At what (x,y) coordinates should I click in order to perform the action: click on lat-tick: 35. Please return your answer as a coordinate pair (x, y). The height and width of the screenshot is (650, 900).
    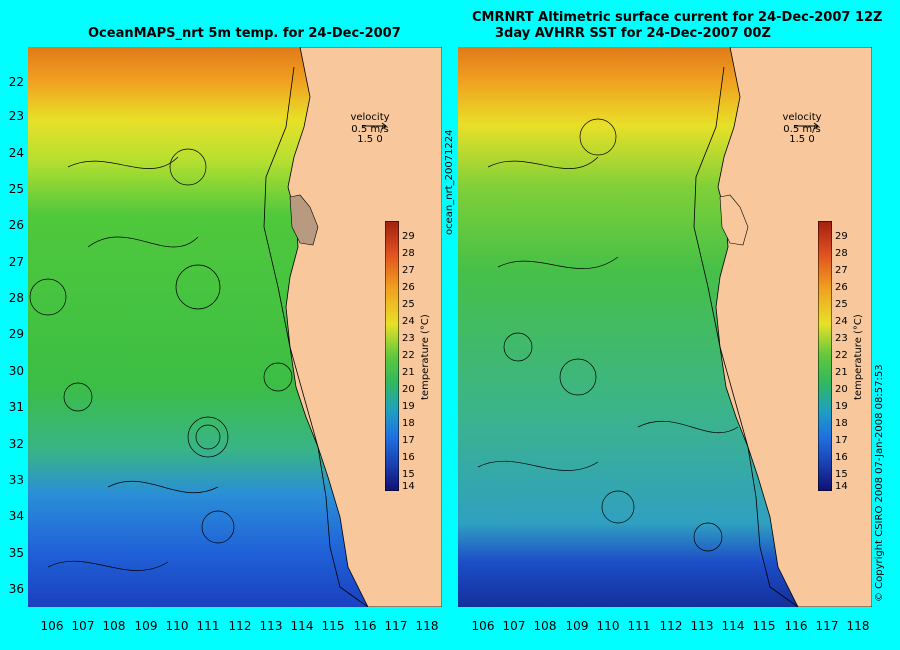
    Looking at the image, I should click on (16, 553).